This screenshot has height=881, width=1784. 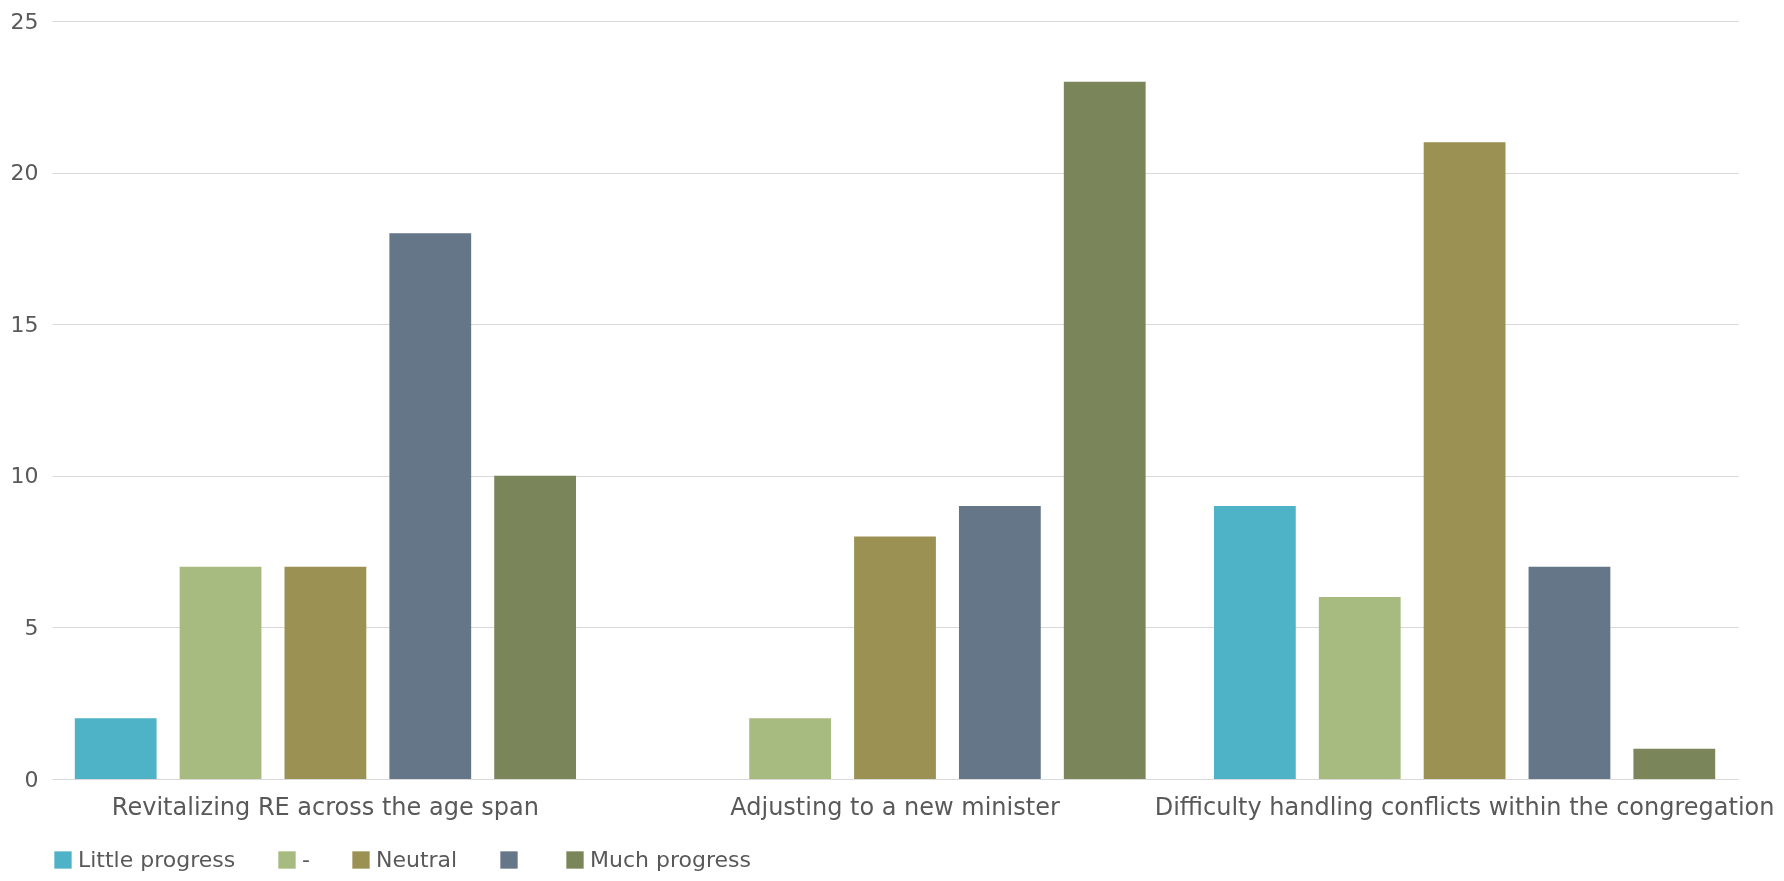 What do you see at coordinates (24, 476) in the screenshot?
I see `y-tick-label: 10` at bounding box center [24, 476].